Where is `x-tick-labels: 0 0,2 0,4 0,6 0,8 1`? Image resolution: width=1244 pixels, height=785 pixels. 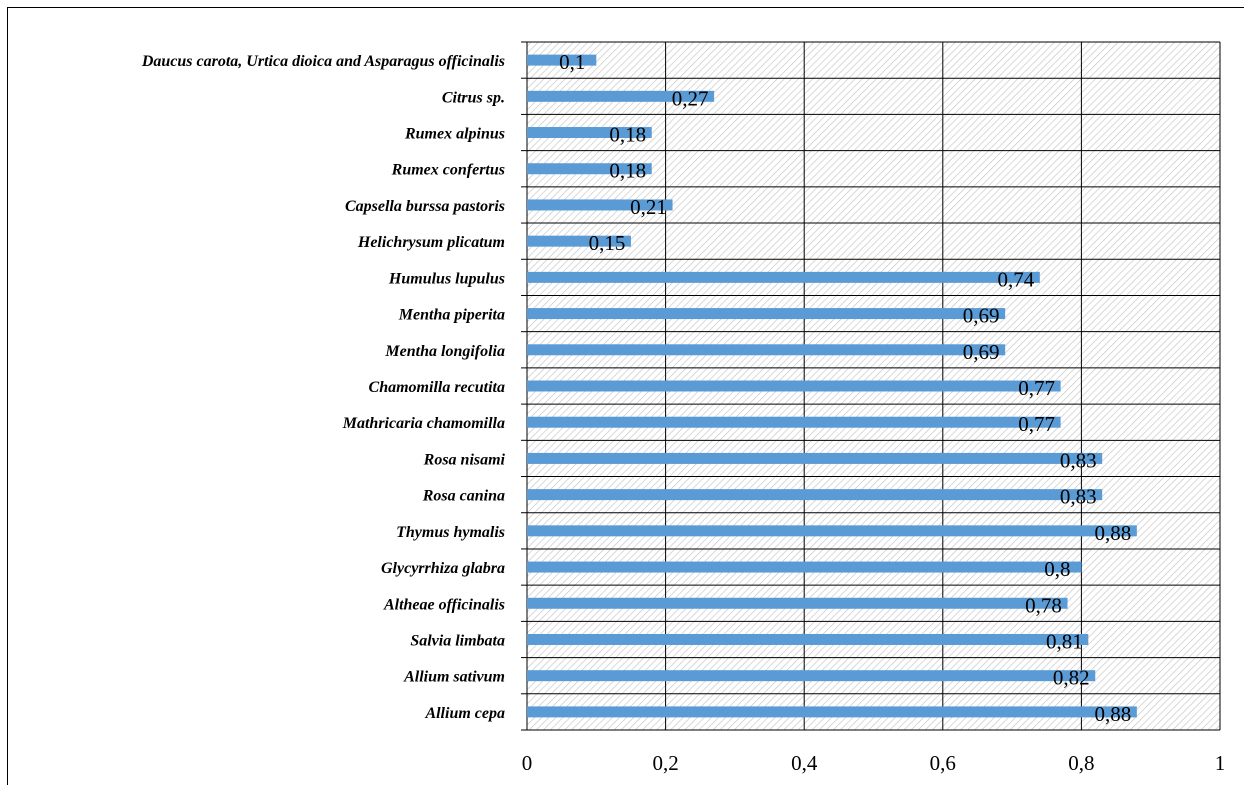
x-tick-labels: 0 0,2 0,4 0,6 0,8 1 is located at coordinates (874, 763).